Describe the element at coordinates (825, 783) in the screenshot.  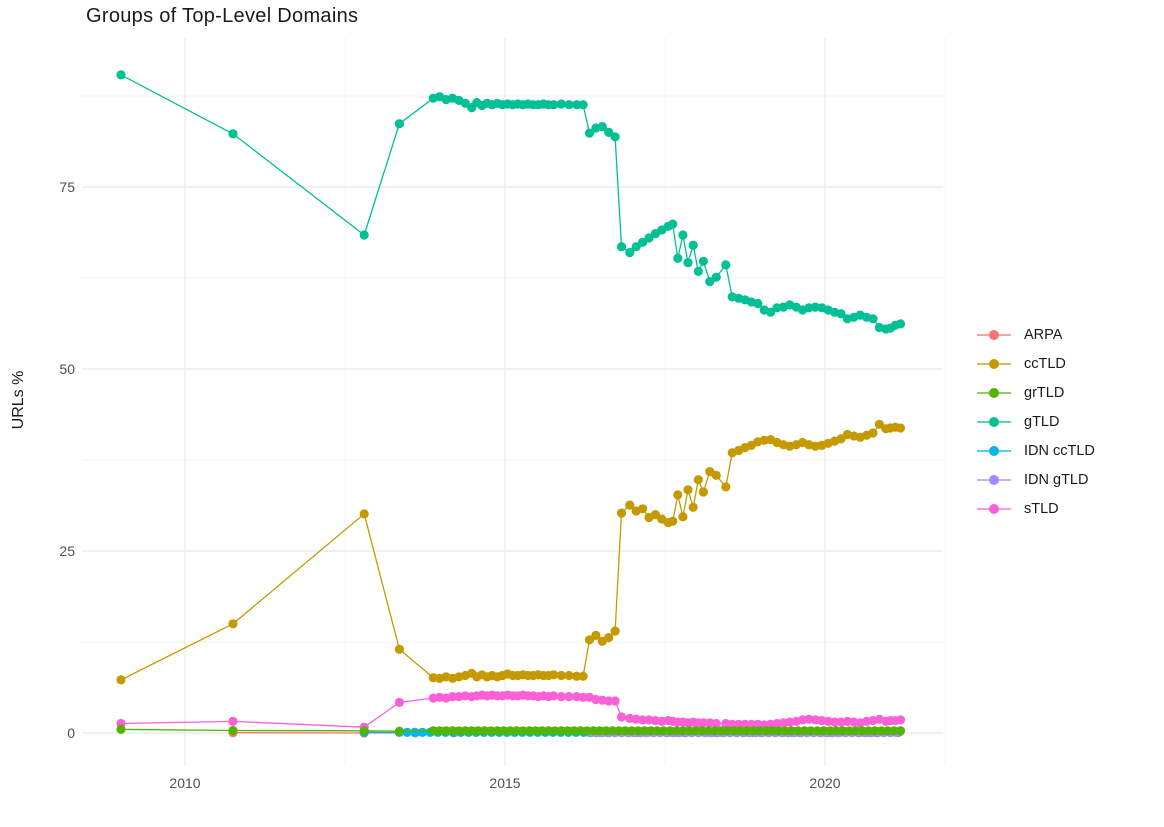
I see `x-tick-label: 2020` at that location.